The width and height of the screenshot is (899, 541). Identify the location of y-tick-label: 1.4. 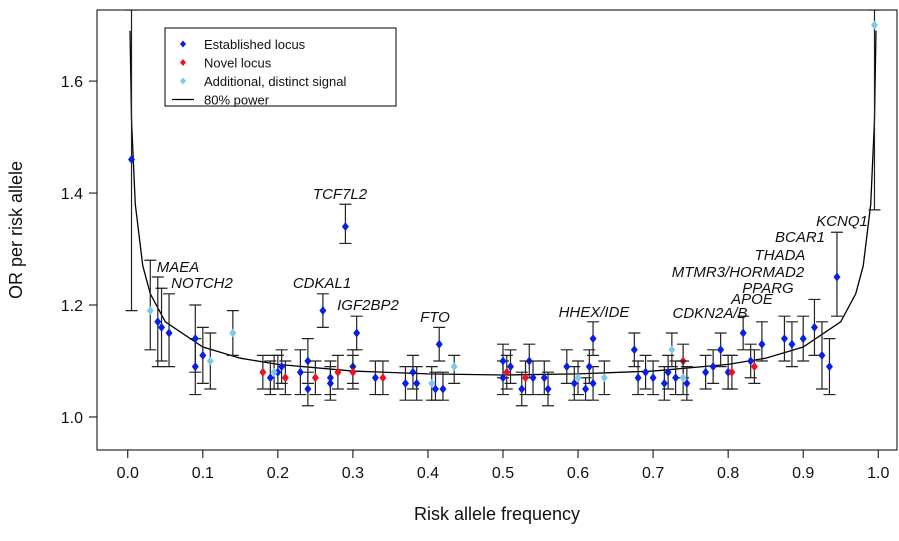
(72, 194).